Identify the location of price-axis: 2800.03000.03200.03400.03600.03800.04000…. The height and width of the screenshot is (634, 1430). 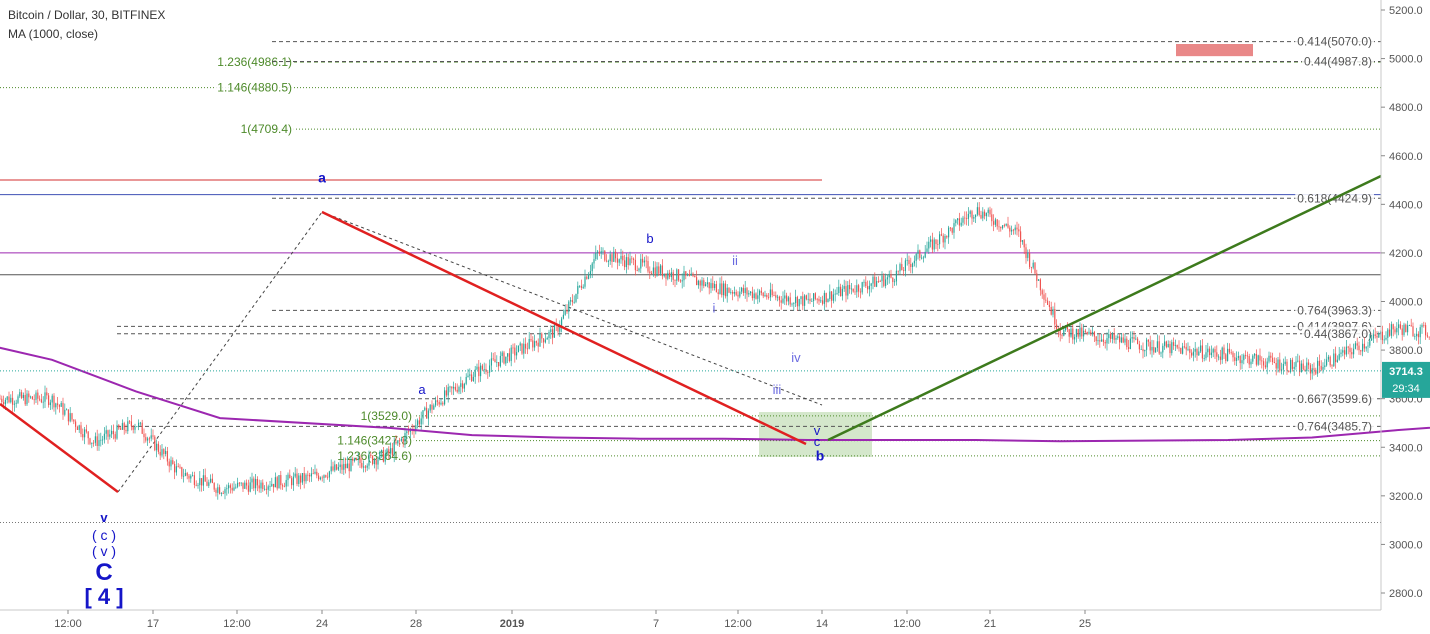
(1401, 305).